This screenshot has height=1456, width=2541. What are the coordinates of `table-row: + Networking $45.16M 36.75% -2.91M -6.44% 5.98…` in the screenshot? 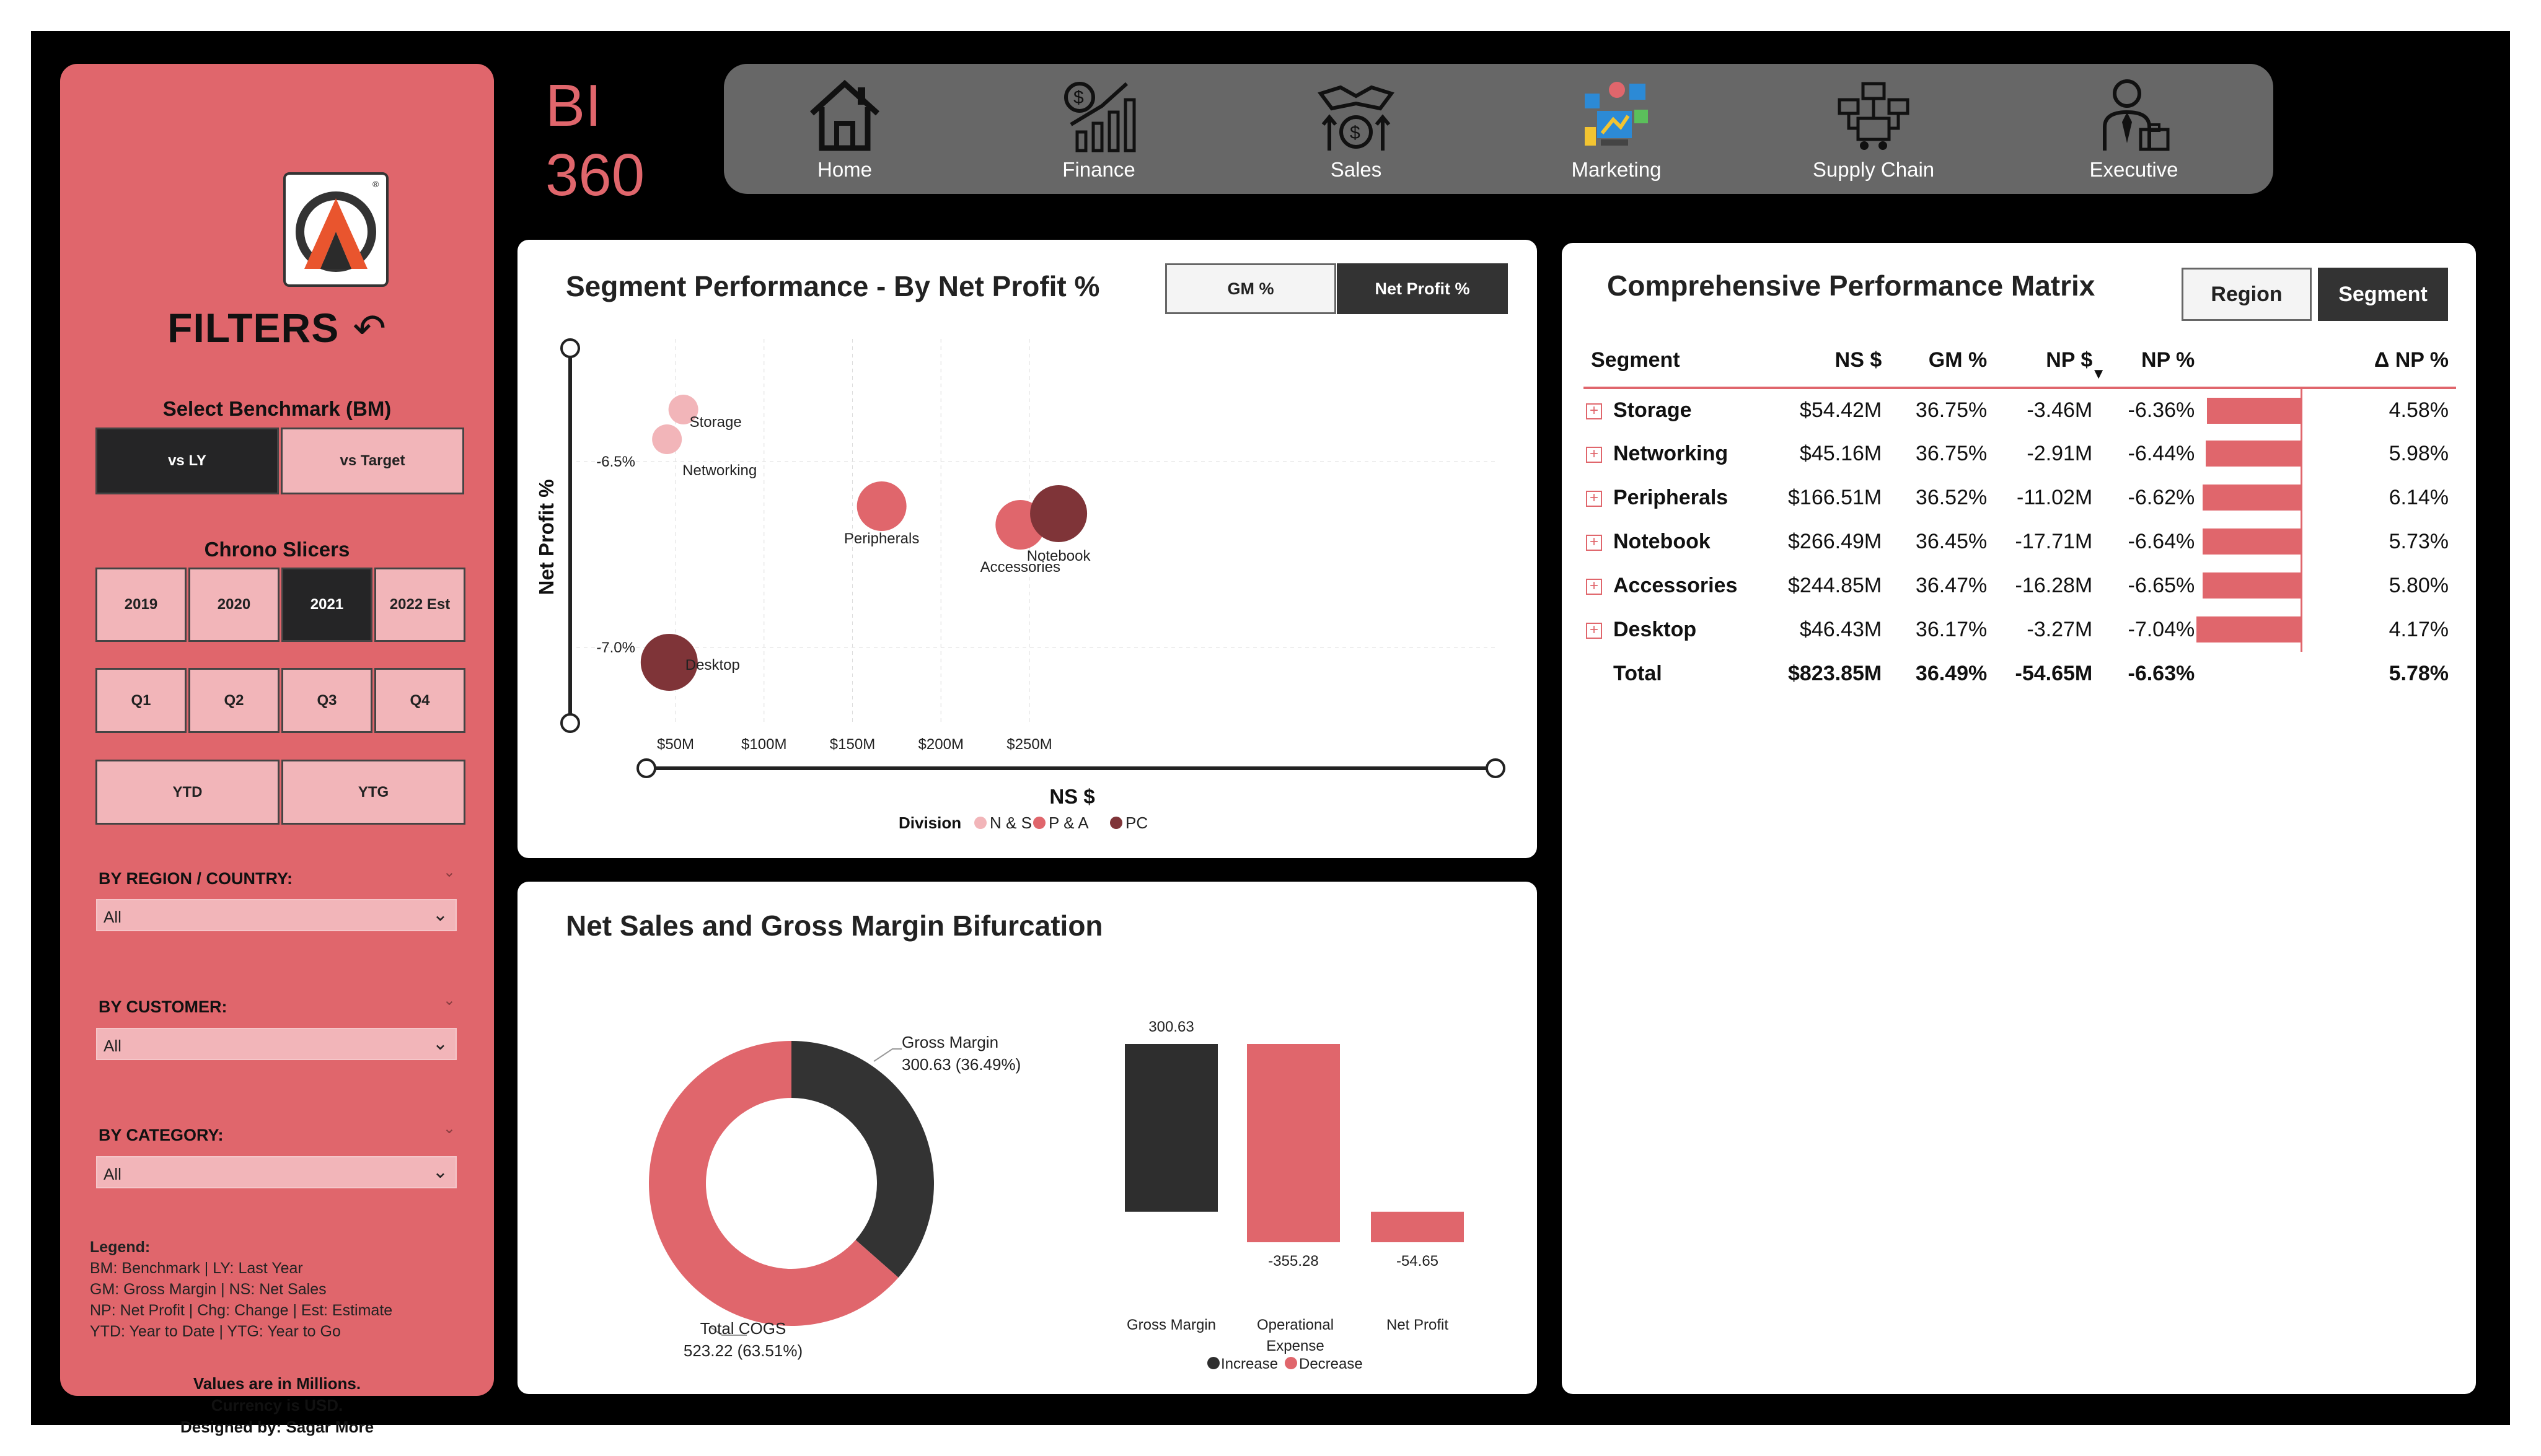 It's located at (2019, 454).